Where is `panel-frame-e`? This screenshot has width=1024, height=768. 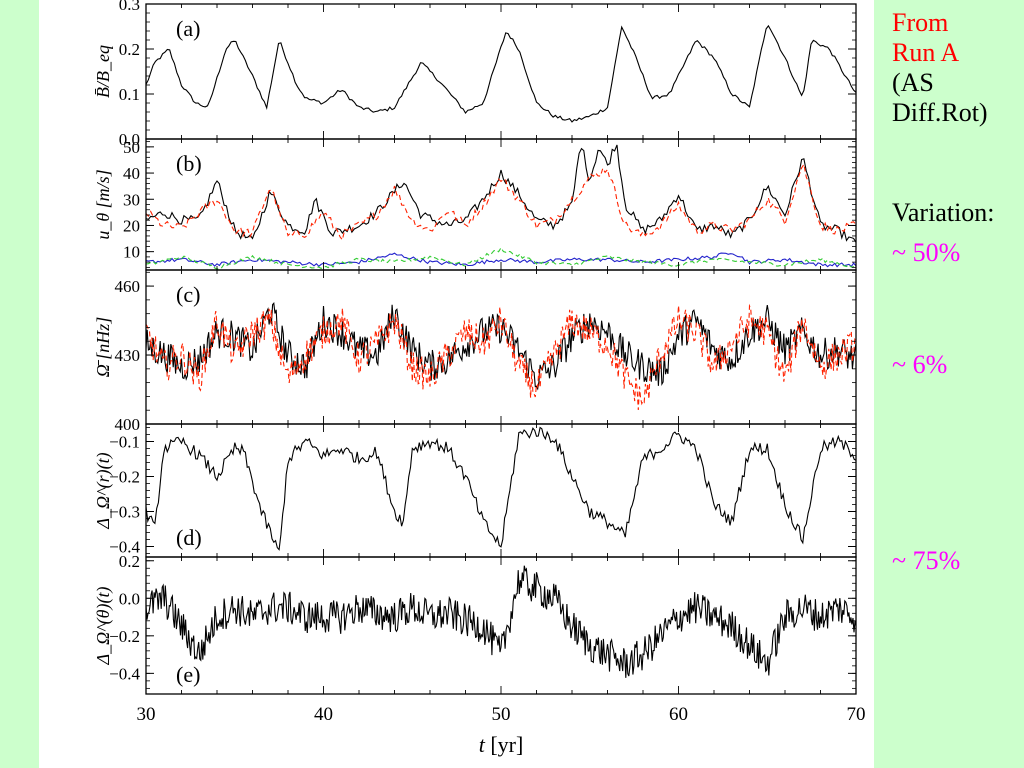 panel-frame-e is located at coordinates (501, 625).